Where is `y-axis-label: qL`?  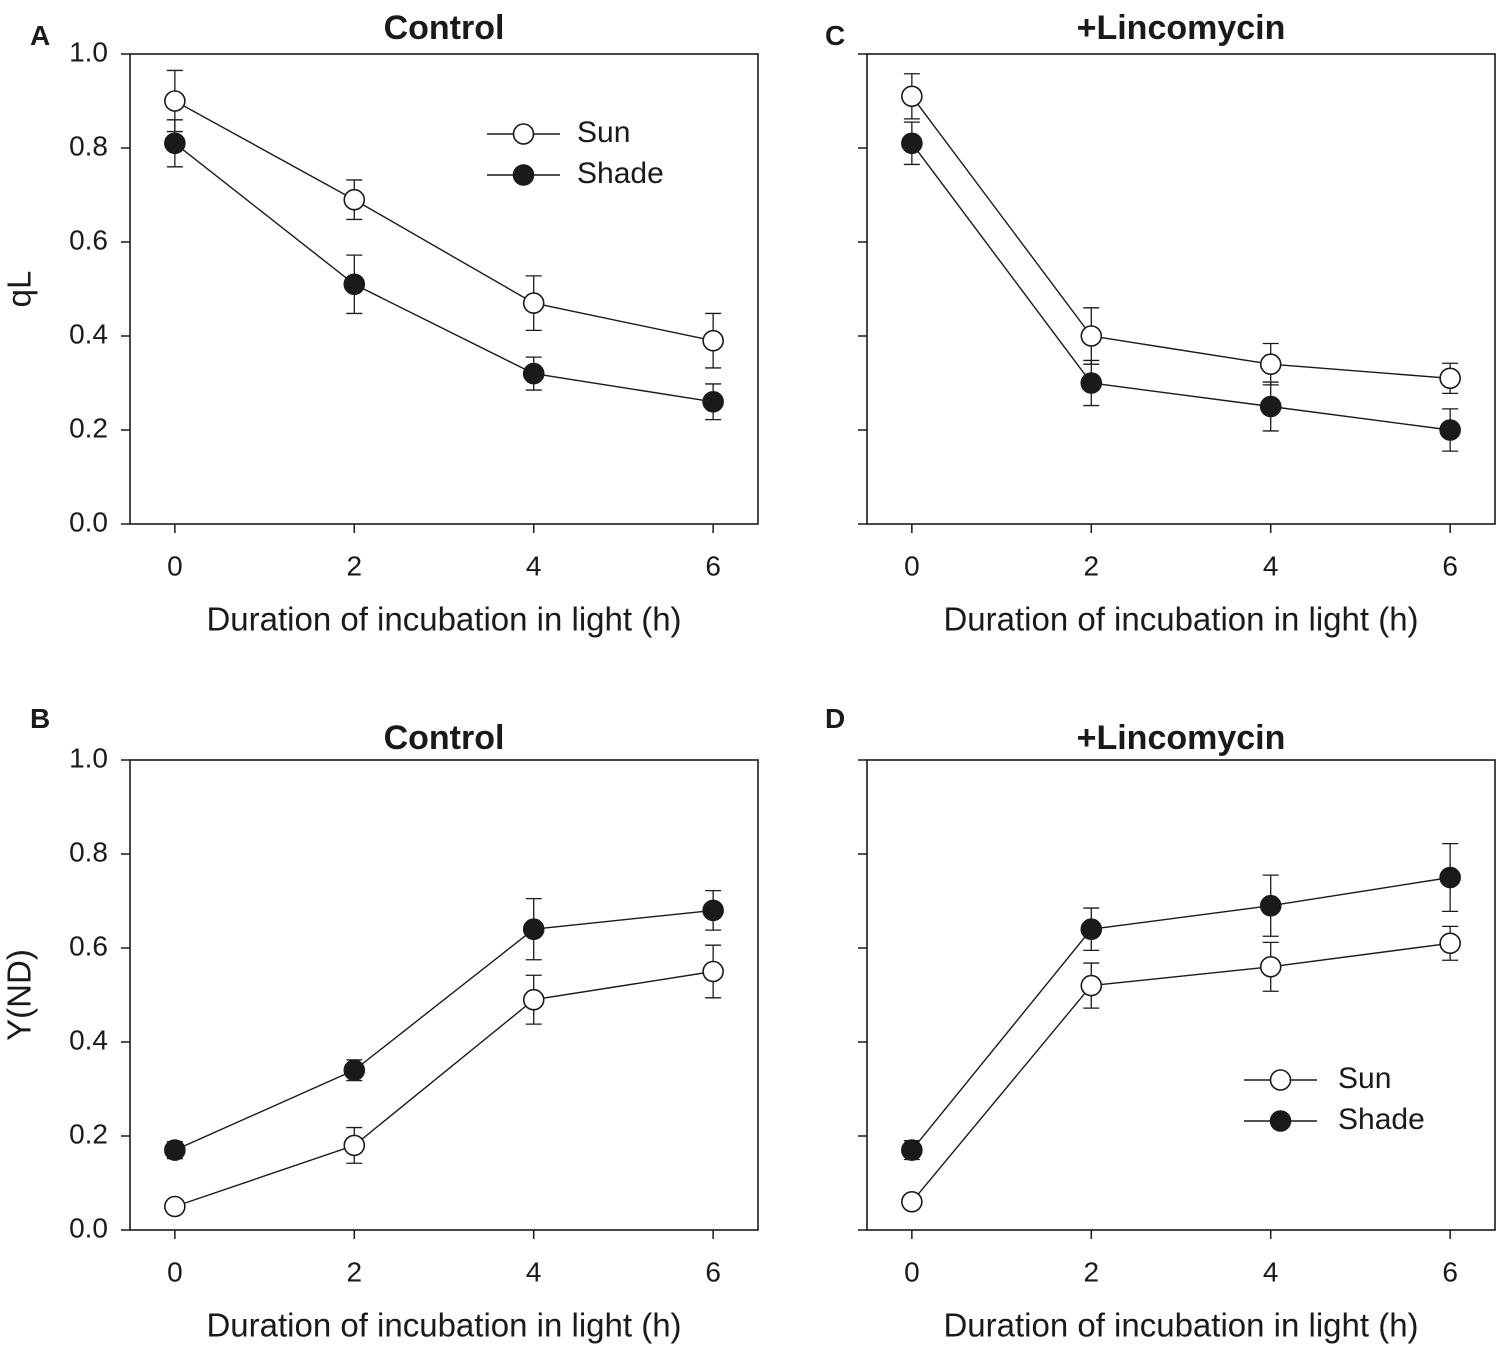
y-axis-label: qL is located at coordinates (19, 289).